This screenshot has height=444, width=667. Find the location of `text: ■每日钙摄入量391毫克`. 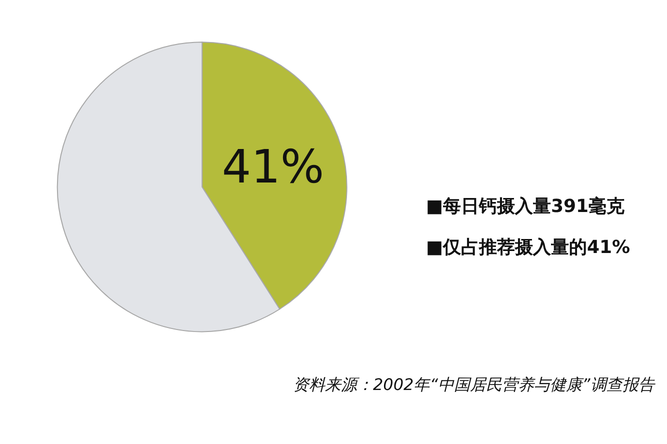

text: ■每日钙摄入量391毫克 is located at coordinates (525, 206).